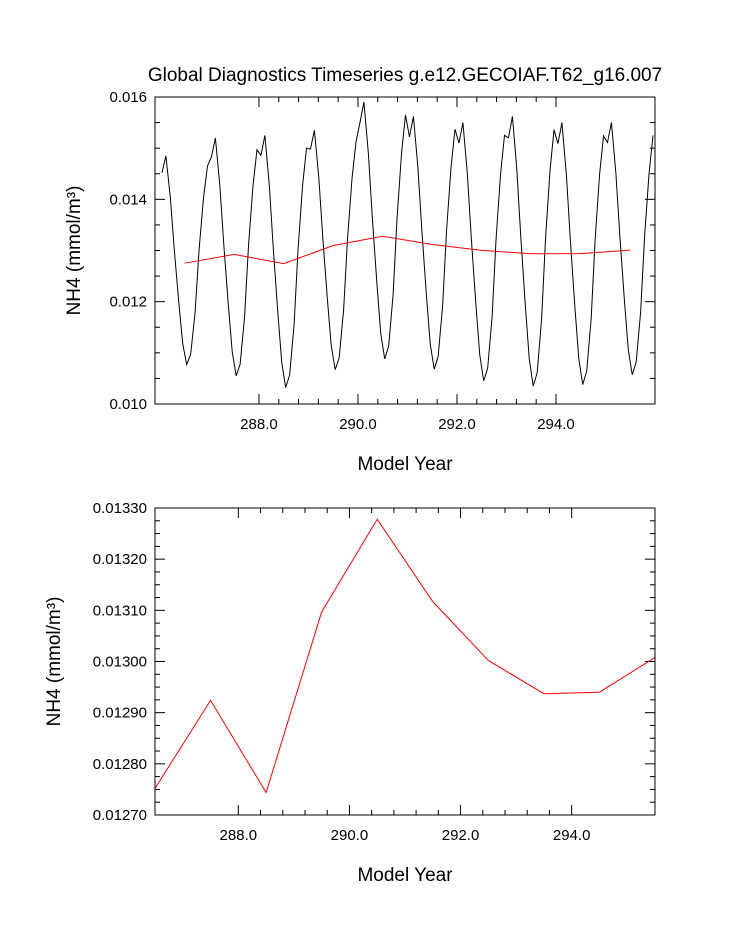 This screenshot has height=945, width=733. Describe the element at coordinates (120, 764) in the screenshot. I see `y-tick-label: 0.01280` at that location.